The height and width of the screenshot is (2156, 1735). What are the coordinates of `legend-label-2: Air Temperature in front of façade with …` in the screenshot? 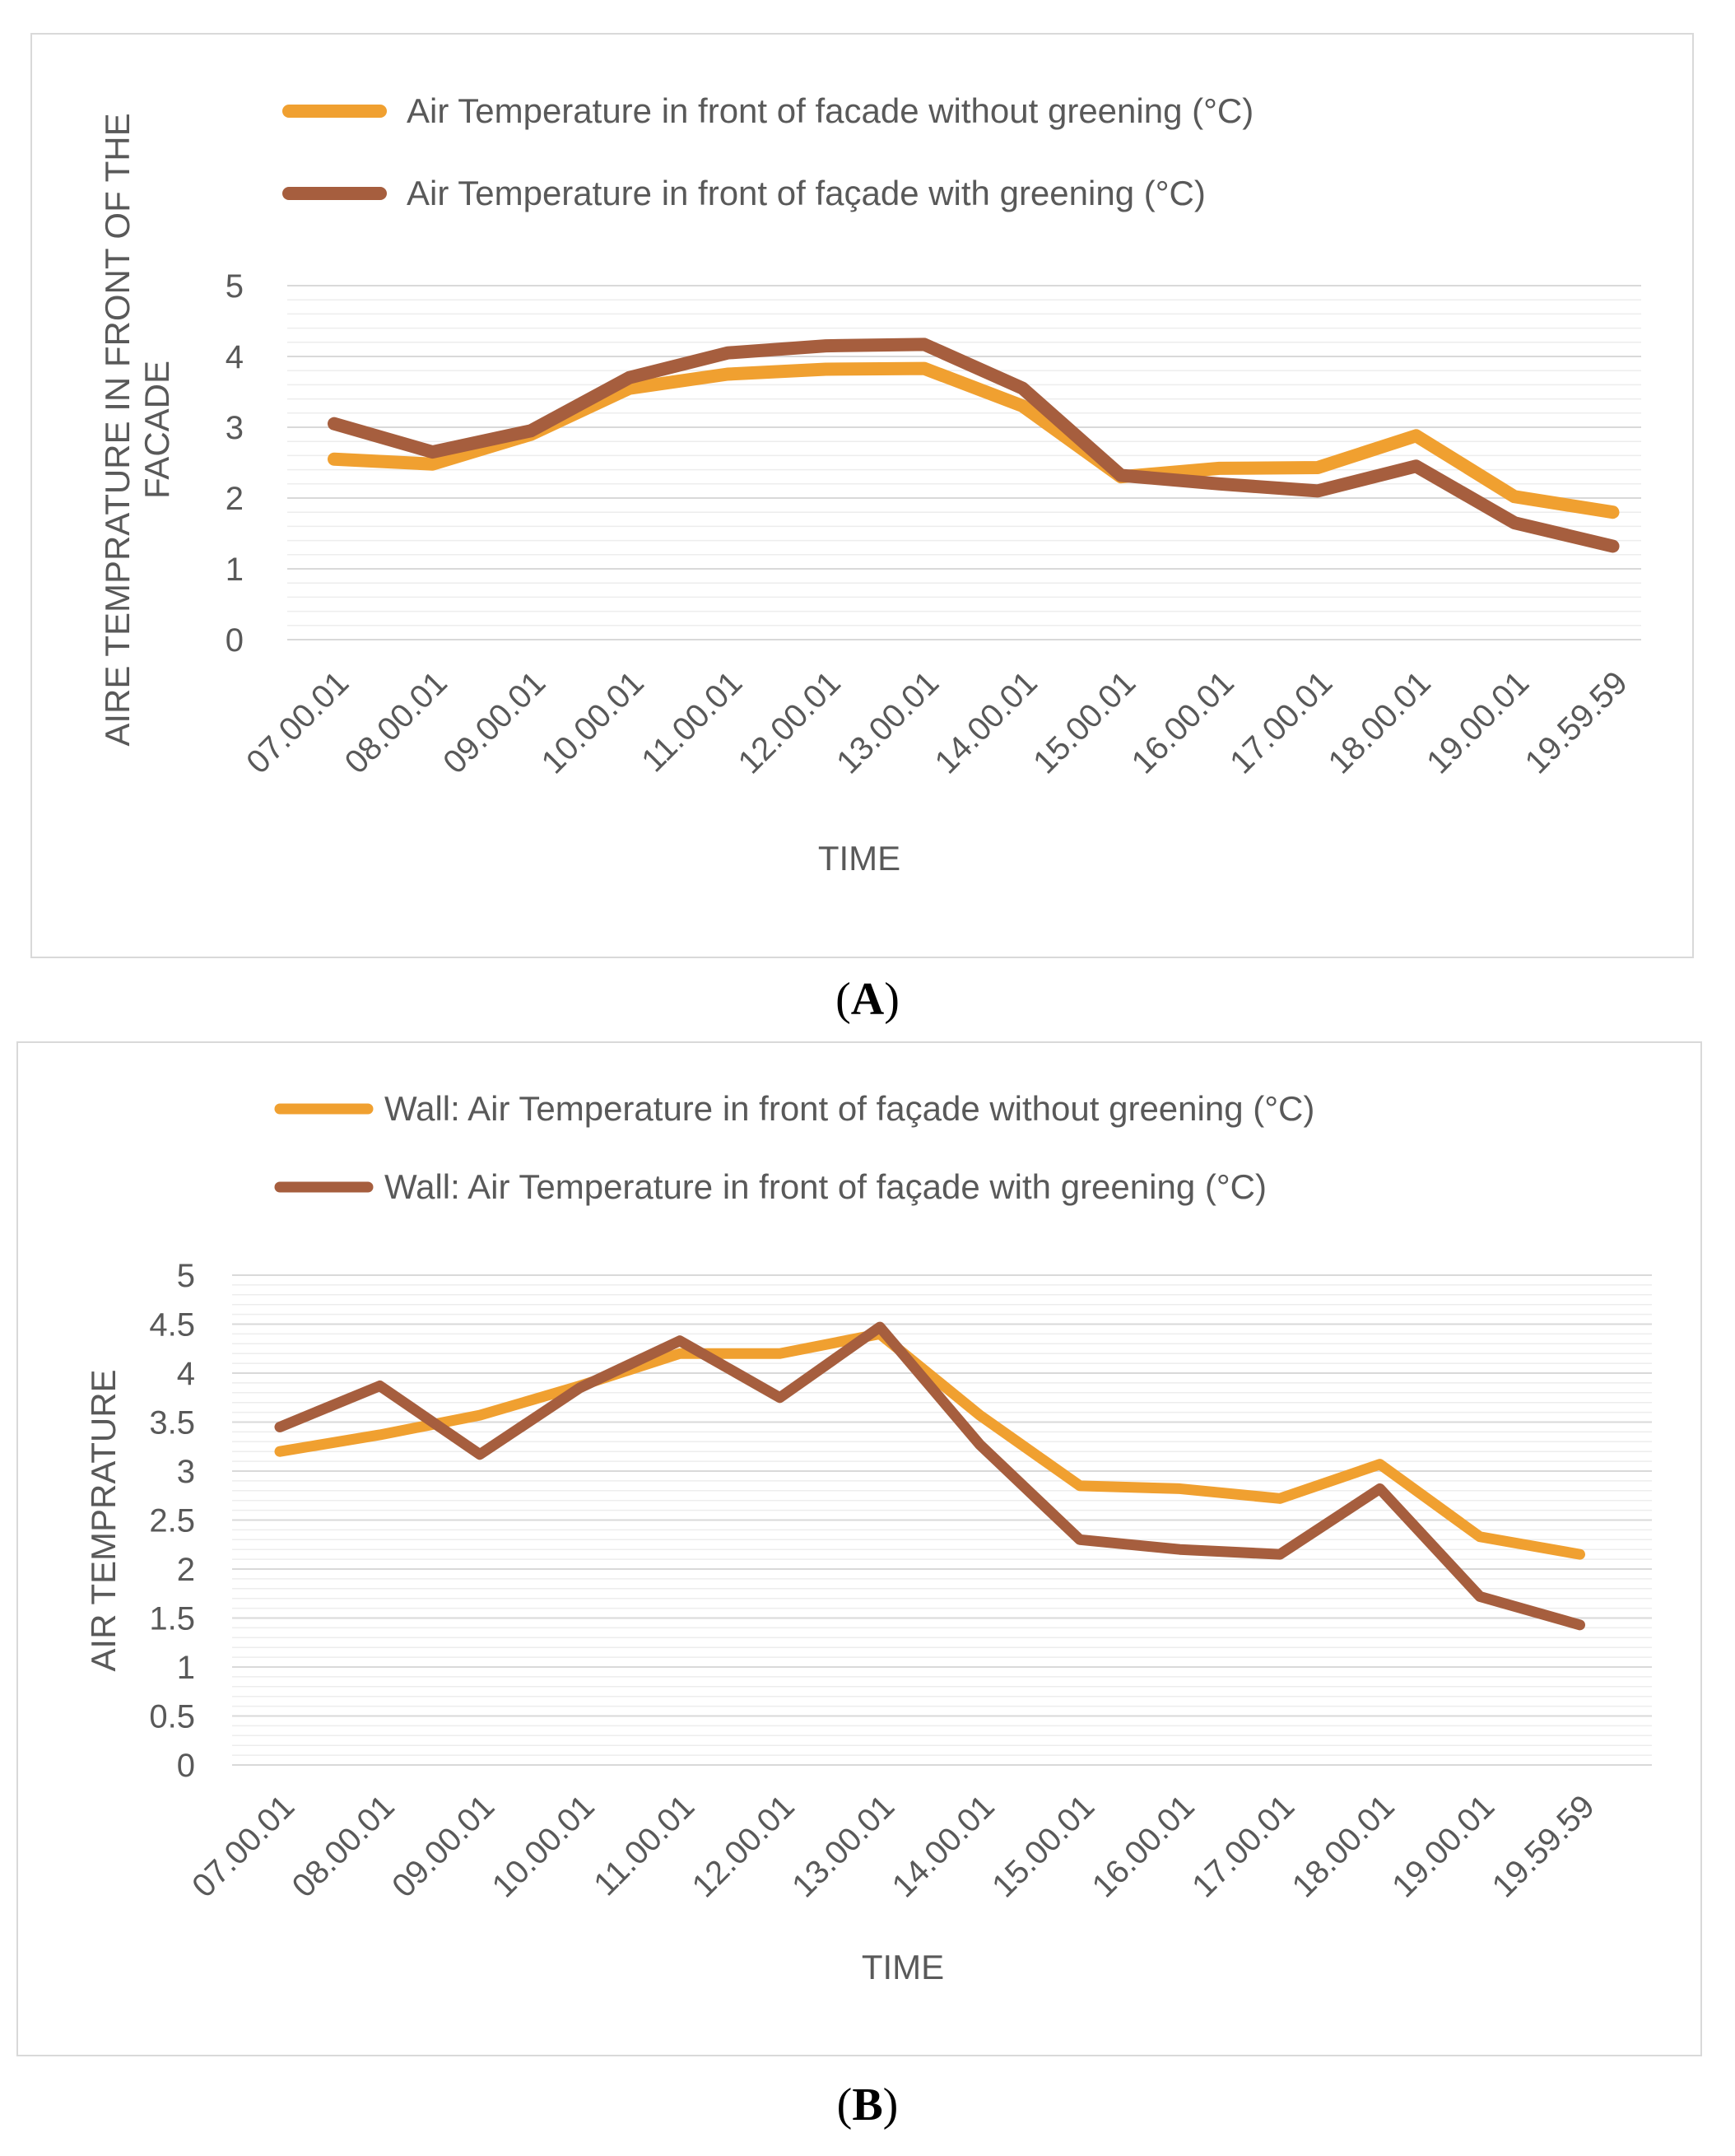 It's located at (806, 193).